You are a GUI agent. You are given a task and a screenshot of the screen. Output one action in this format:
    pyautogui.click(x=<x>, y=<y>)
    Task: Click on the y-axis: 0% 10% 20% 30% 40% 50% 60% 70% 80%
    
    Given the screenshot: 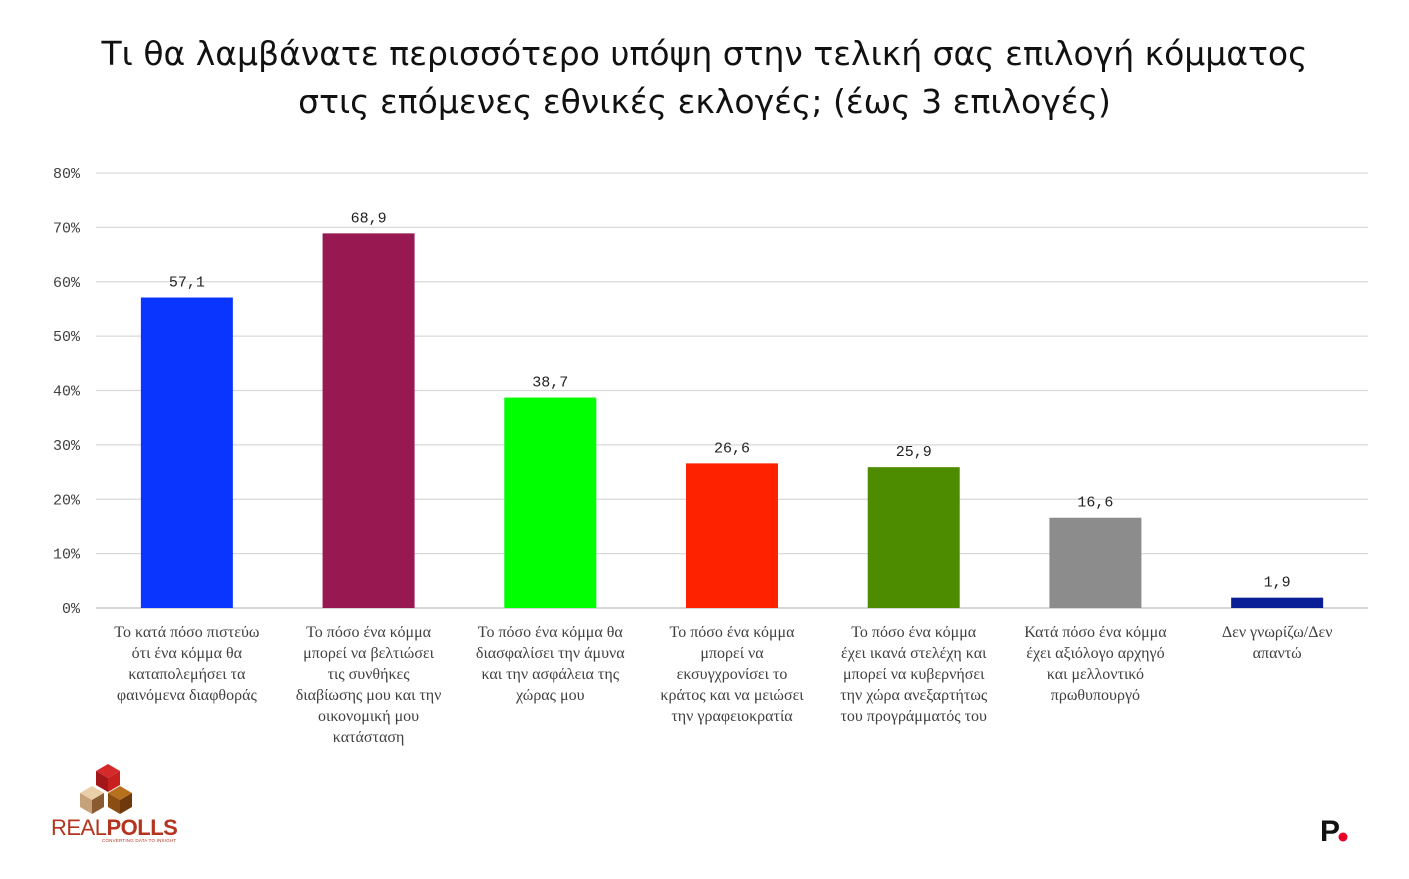 What is the action you would take?
    pyautogui.click(x=67, y=392)
    